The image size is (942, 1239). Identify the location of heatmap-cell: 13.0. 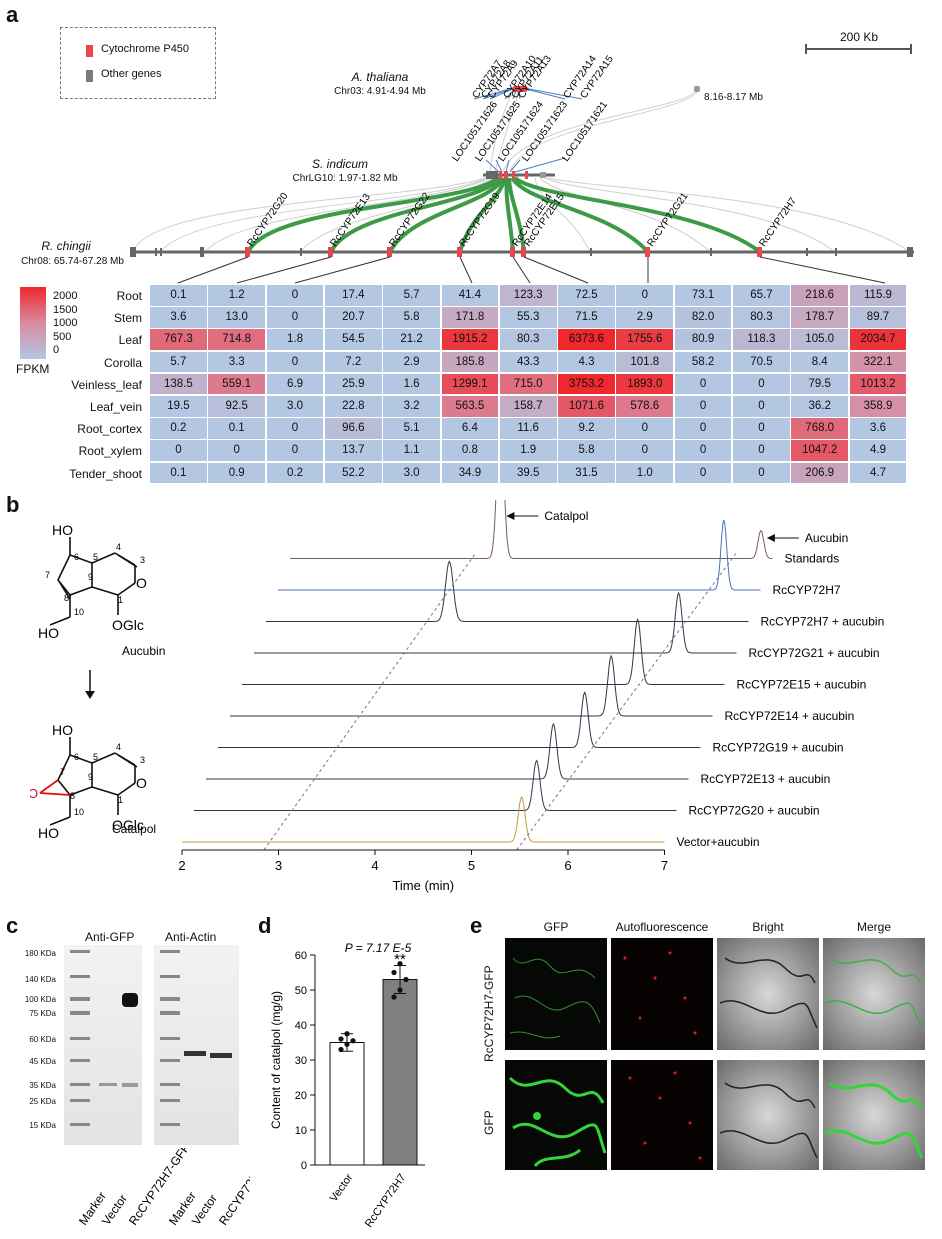
(237, 317).